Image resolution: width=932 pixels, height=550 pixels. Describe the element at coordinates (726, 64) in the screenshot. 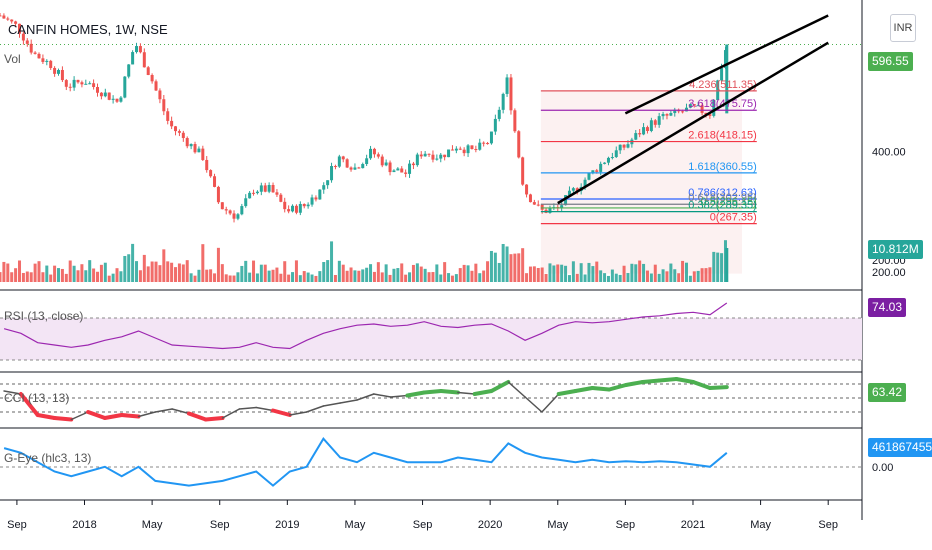

I see `trendline` at that location.